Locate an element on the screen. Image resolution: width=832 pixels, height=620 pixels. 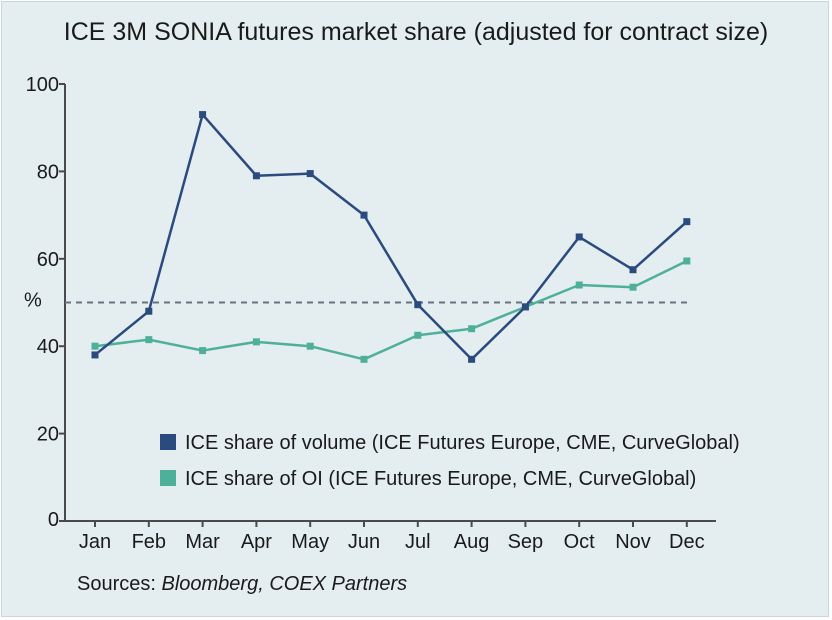
x-tick-label: Oct is located at coordinates (580, 542).